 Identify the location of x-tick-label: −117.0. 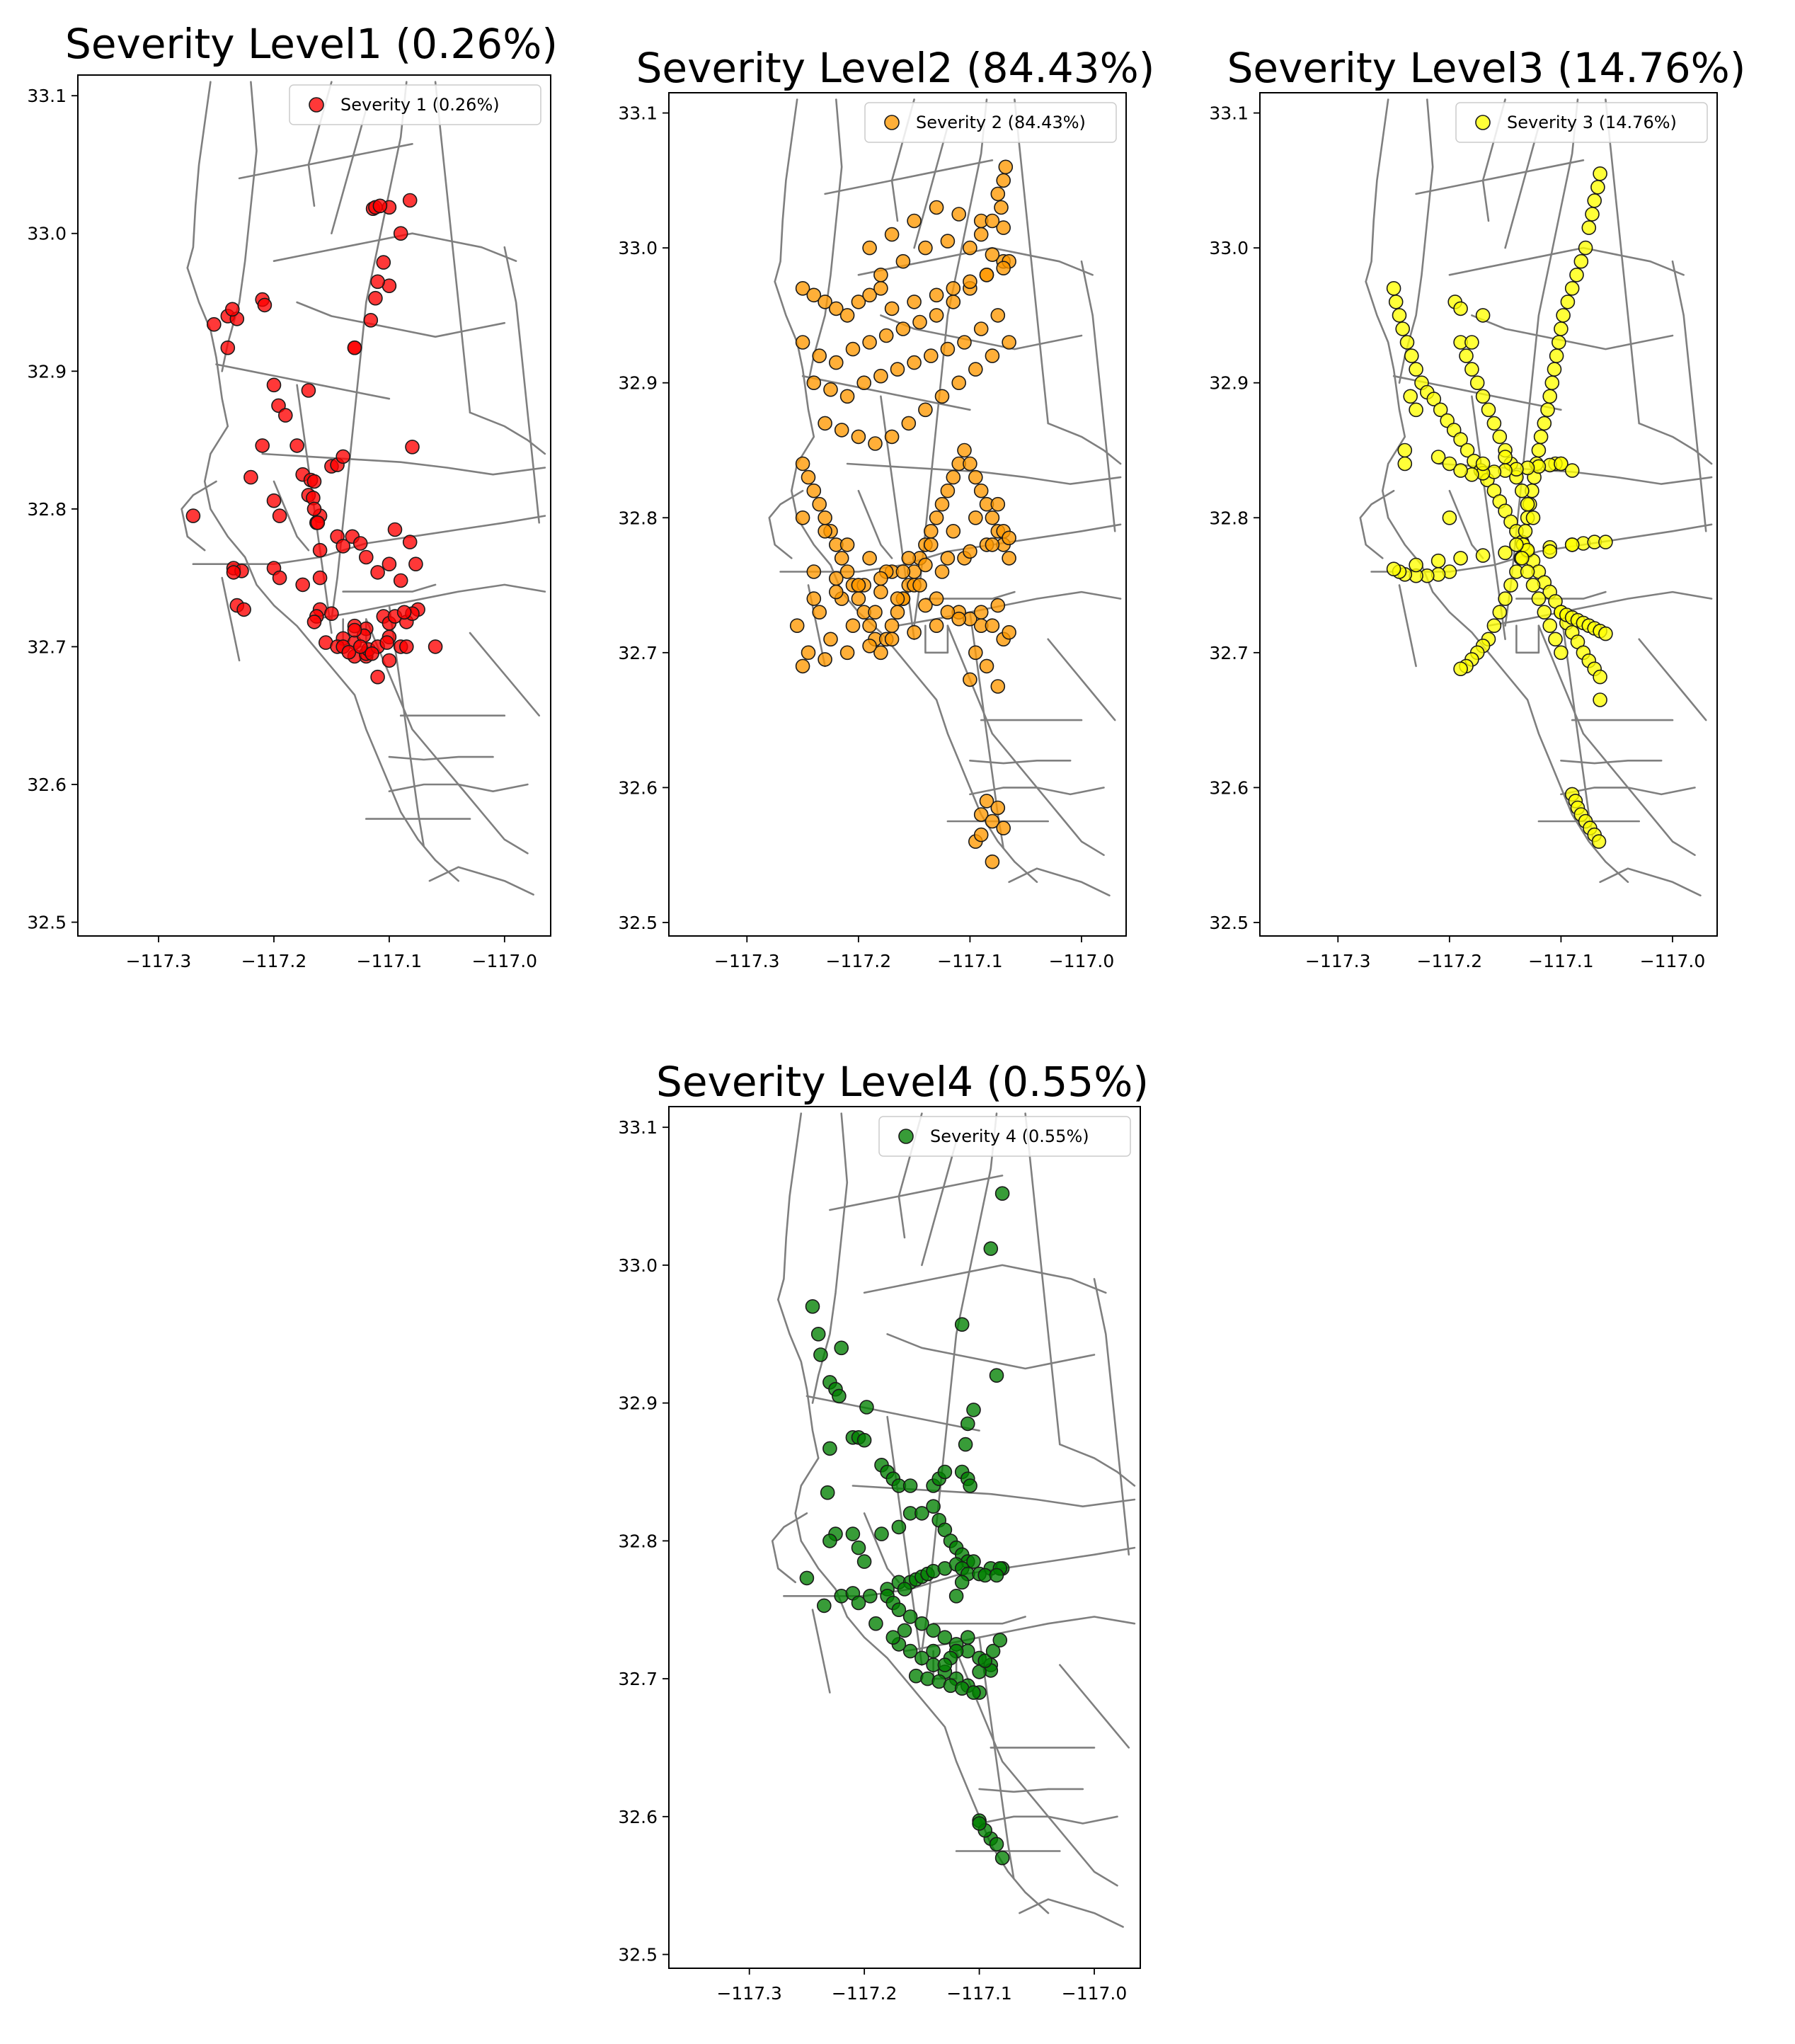
(1095, 1994).